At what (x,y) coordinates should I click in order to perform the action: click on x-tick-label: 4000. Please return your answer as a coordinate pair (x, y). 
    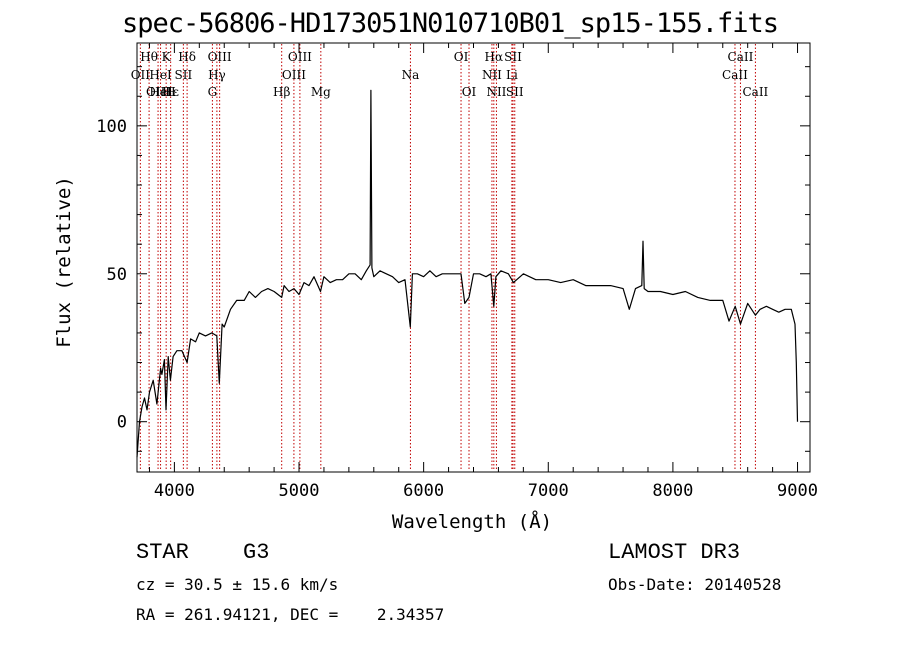
    Looking at the image, I should click on (174, 491).